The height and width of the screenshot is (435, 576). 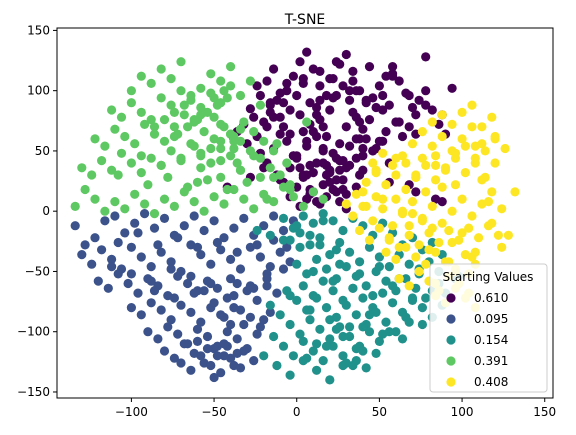 What do you see at coordinates (379, 412) in the screenshot?
I see `x-tick-label: 50` at bounding box center [379, 412].